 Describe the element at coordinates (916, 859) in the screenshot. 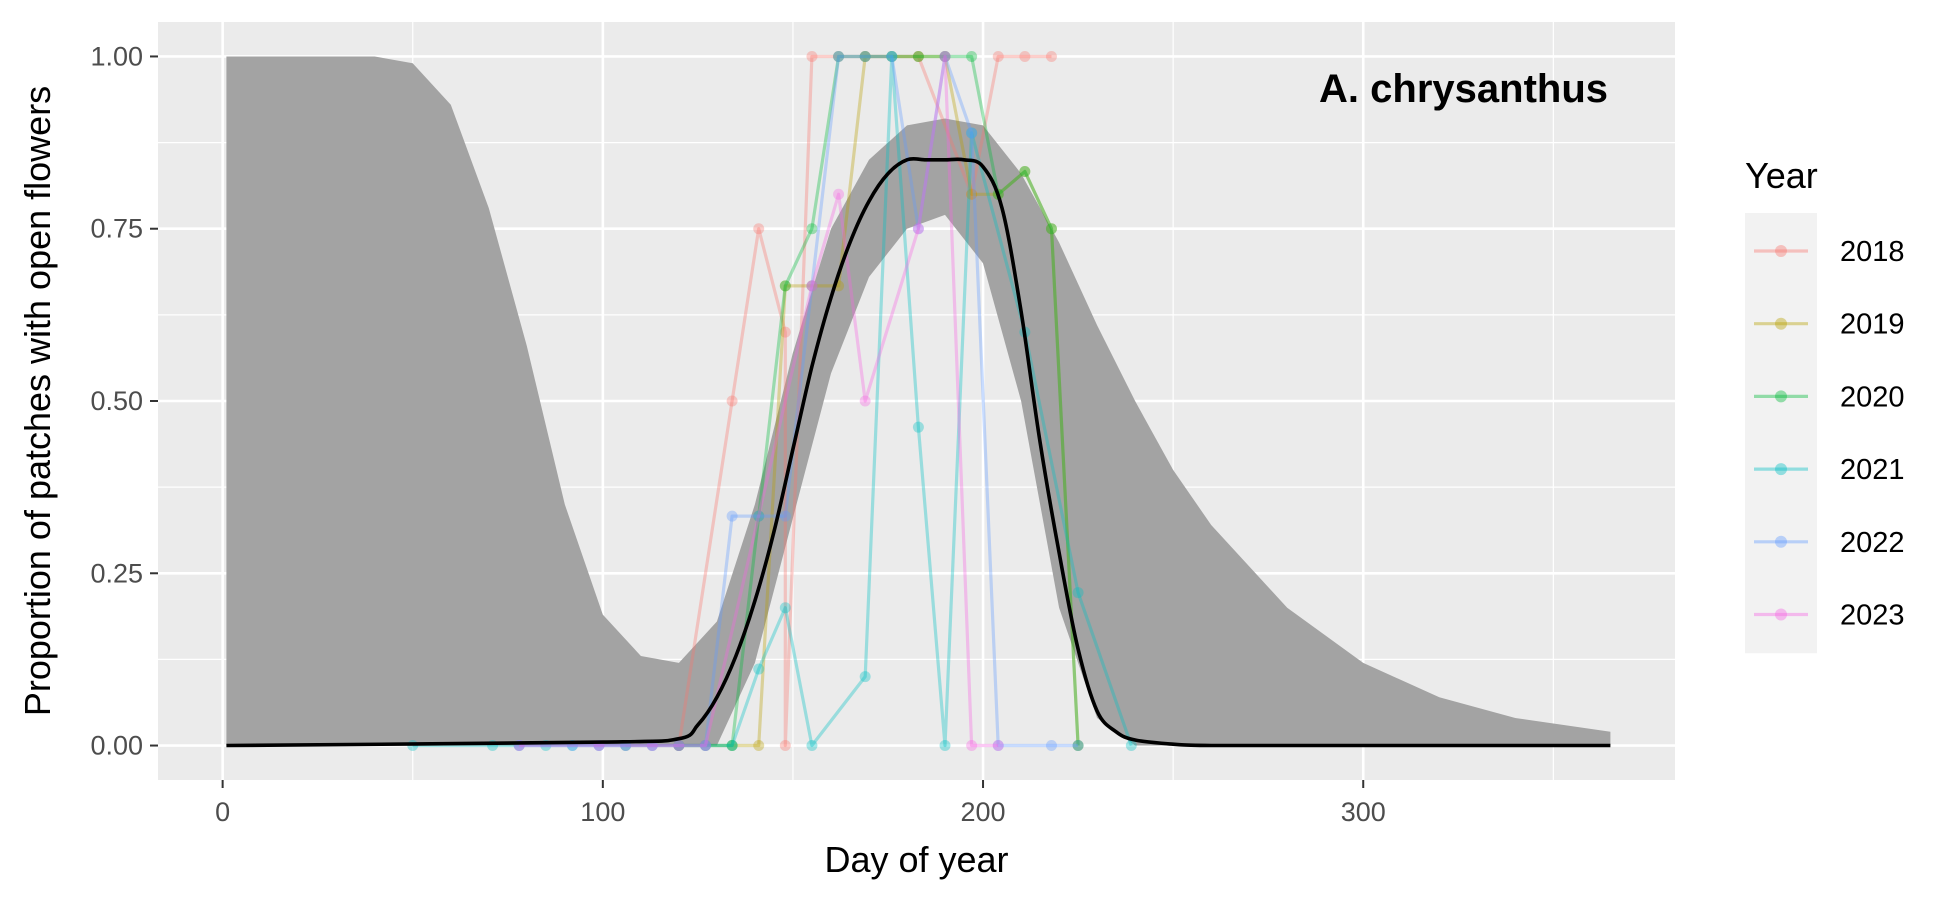

I see `x-axis-title: Day of year` at that location.